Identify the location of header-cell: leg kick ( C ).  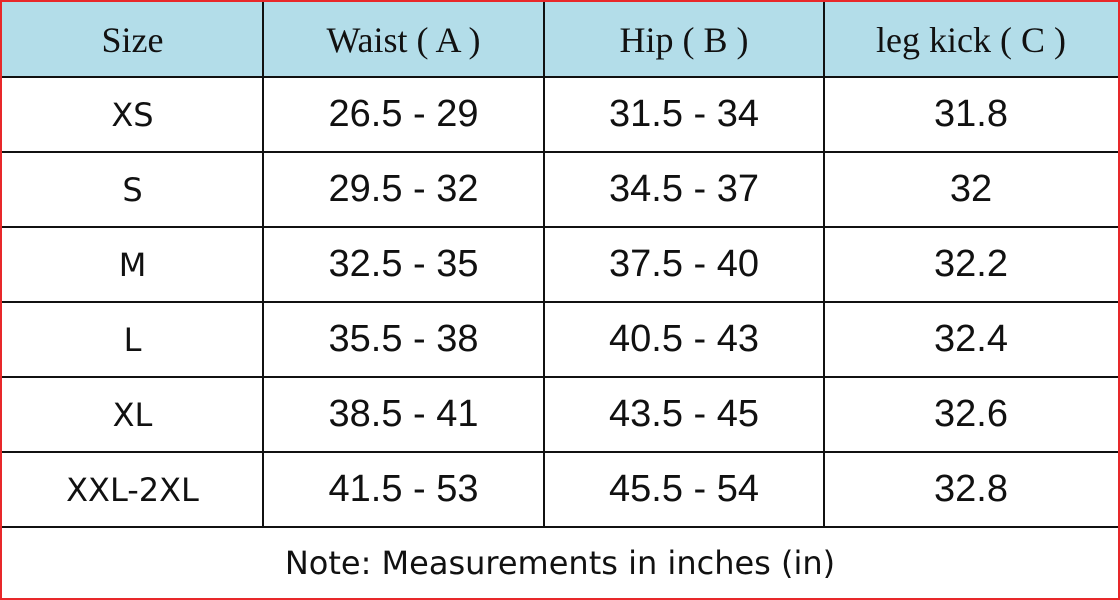
(971, 39).